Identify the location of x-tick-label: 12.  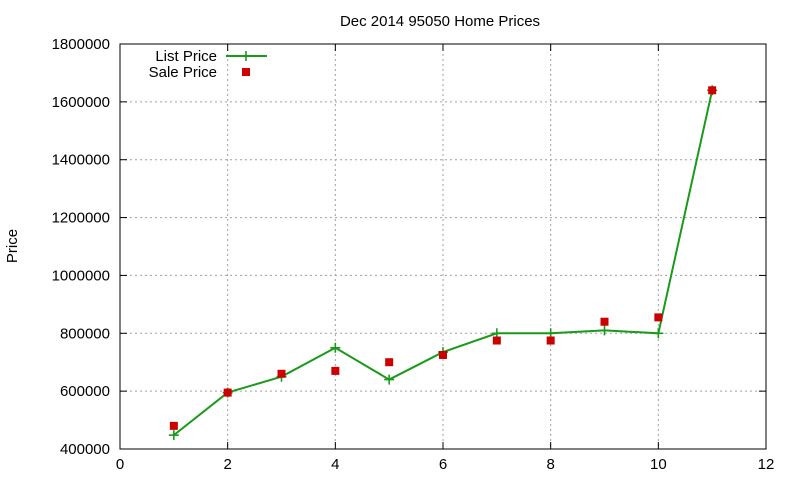
(766, 464).